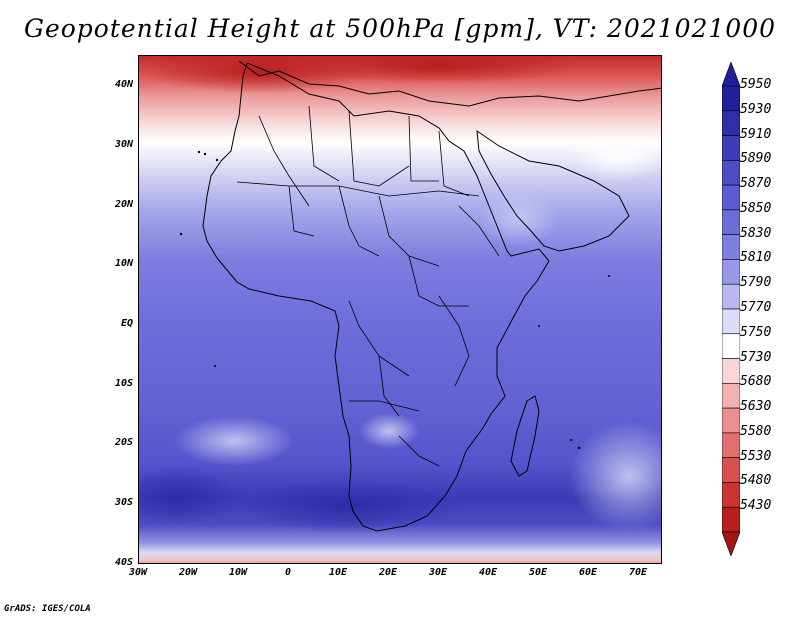 This screenshot has width=800, height=618. I want to click on madagascar-coastline, so click(525, 436).